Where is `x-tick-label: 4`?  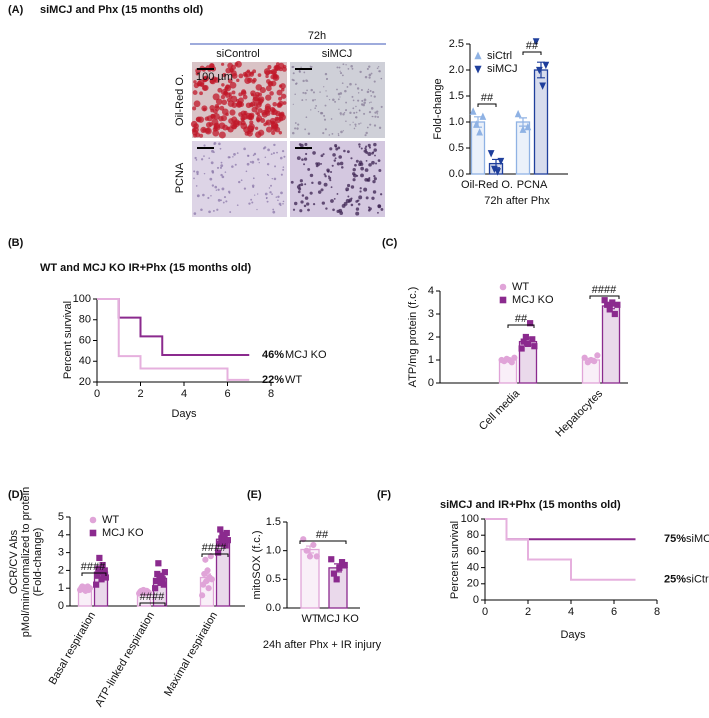
x-tick-label: 4 is located at coordinates (184, 394).